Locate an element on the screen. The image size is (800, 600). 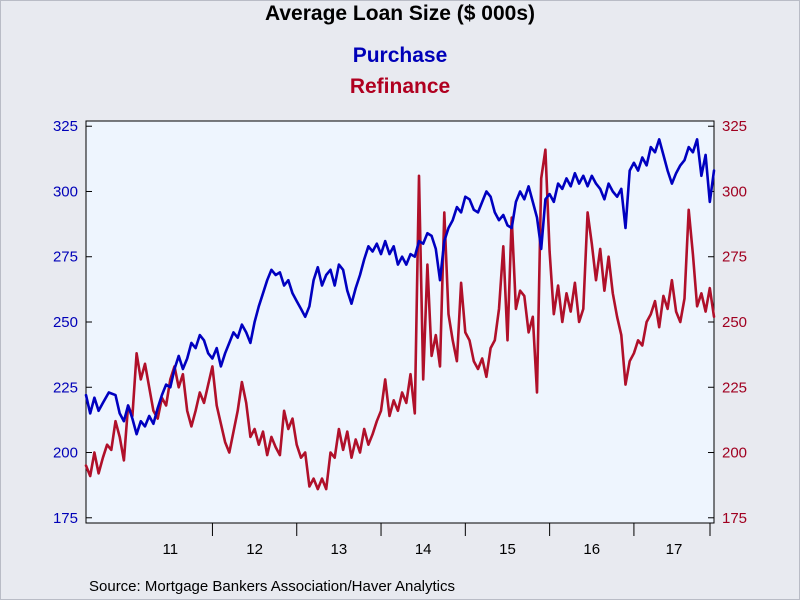
right-axis-tick-label: 250 is located at coordinates (734, 322).